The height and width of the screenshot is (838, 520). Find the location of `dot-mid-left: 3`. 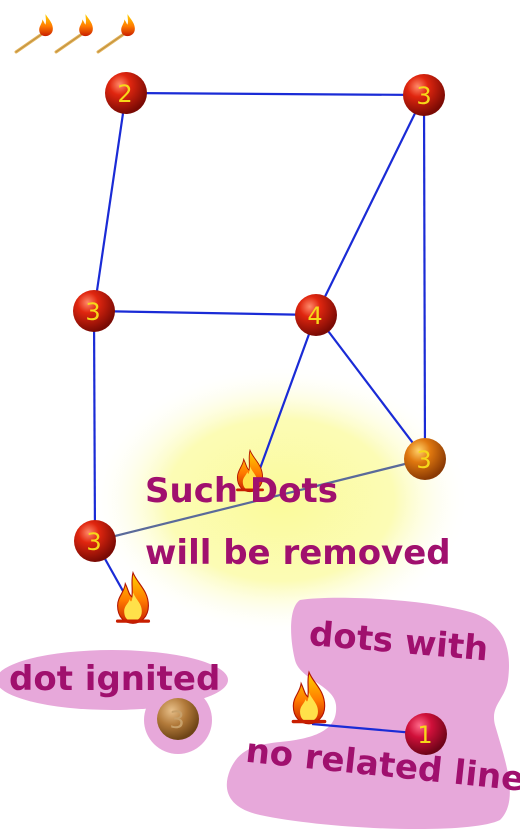

dot-mid-left: 3 is located at coordinates (94, 311).